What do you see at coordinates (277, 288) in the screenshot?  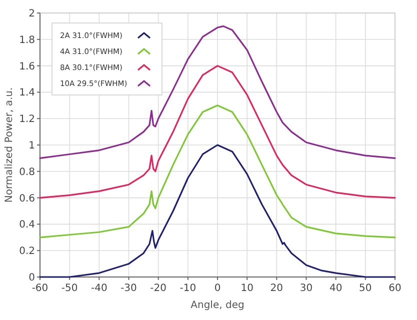 I see `x-tick-label: 20` at bounding box center [277, 288].